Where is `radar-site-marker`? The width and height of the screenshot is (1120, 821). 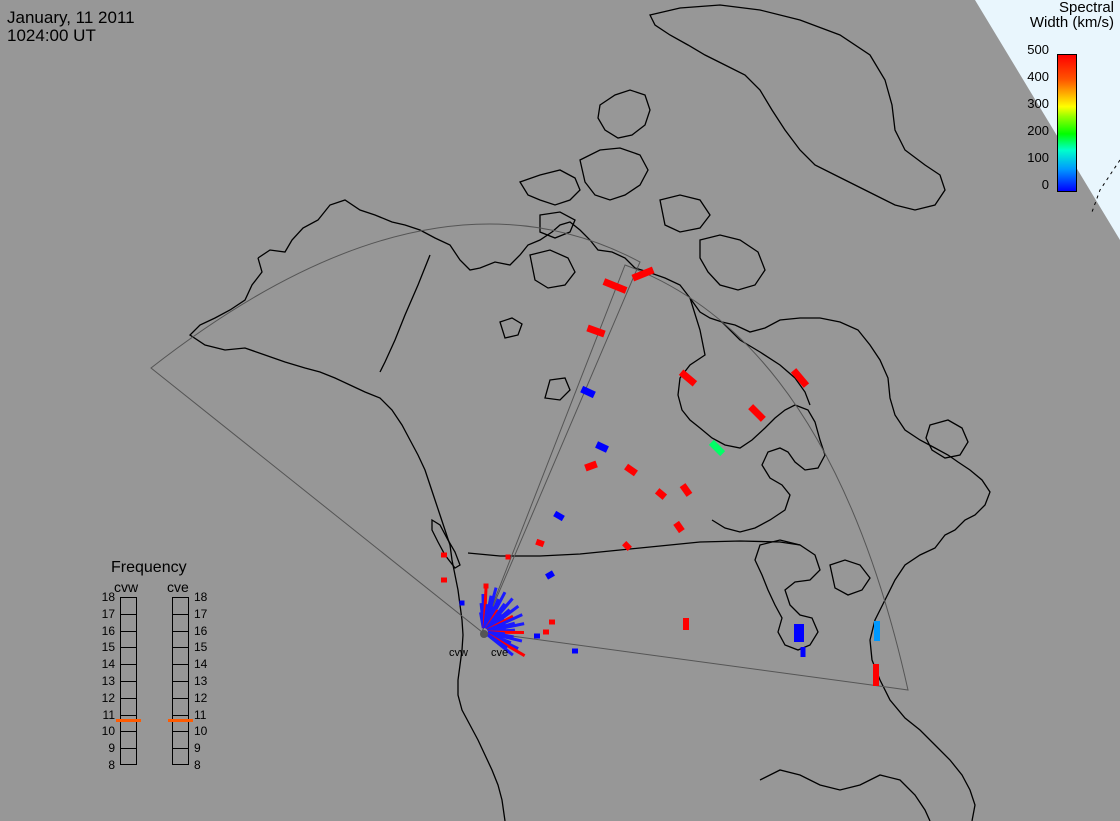
radar-site-marker is located at coordinates (484, 634).